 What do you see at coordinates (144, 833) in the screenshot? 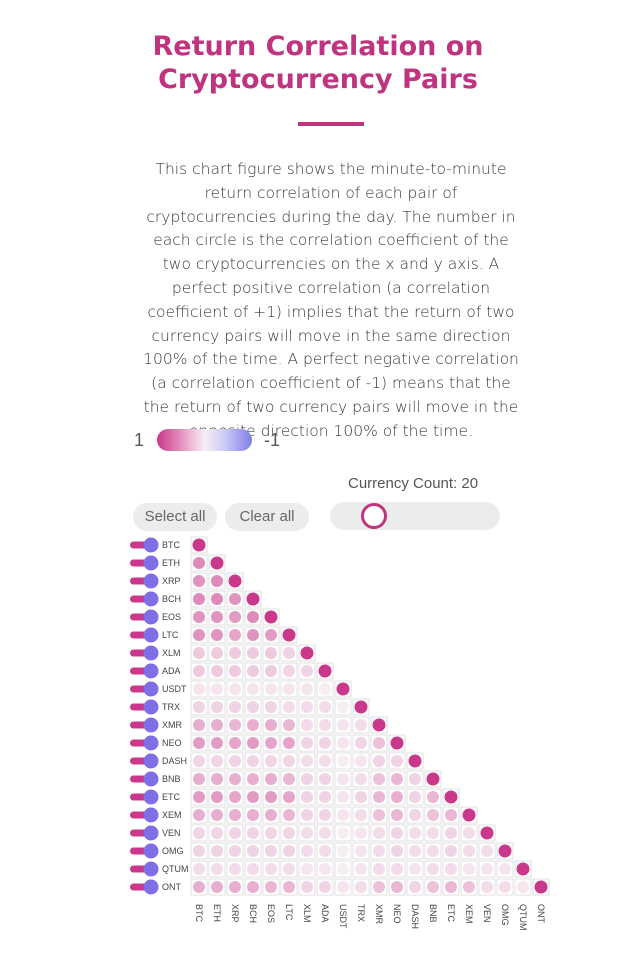
I see `row-toggle-ven` at bounding box center [144, 833].